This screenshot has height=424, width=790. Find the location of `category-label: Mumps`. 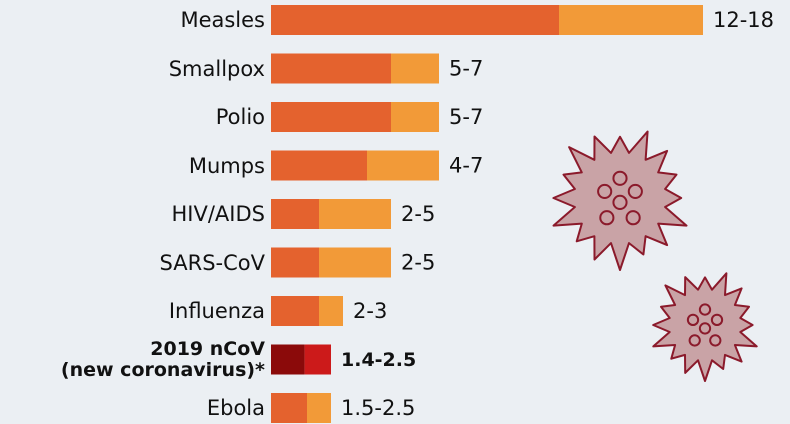

category-label: Mumps is located at coordinates (226, 165).